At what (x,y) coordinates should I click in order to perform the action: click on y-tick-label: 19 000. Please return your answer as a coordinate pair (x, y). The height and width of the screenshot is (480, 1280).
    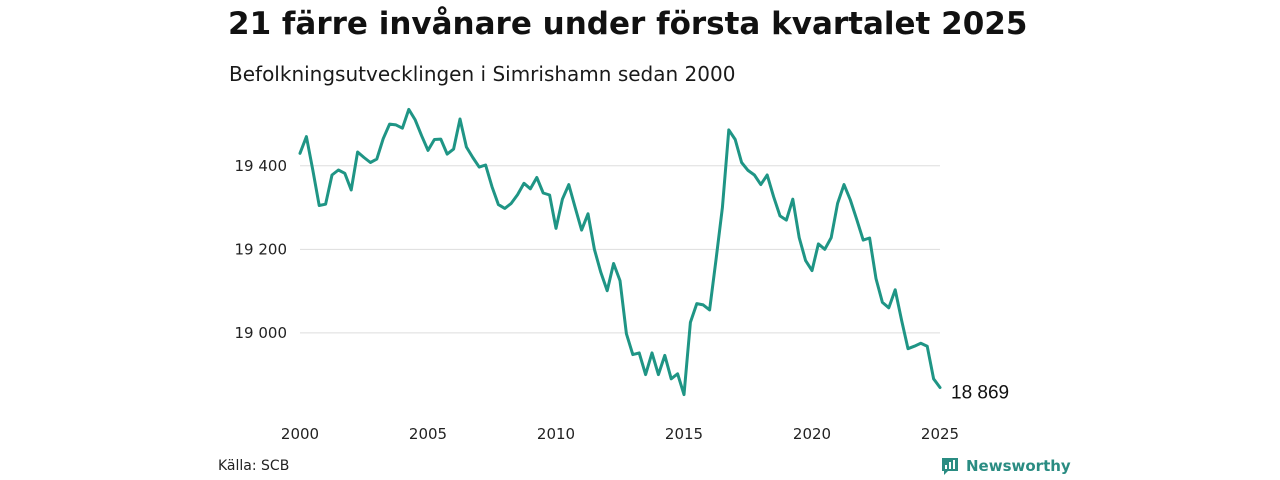
    Looking at the image, I should click on (261, 333).